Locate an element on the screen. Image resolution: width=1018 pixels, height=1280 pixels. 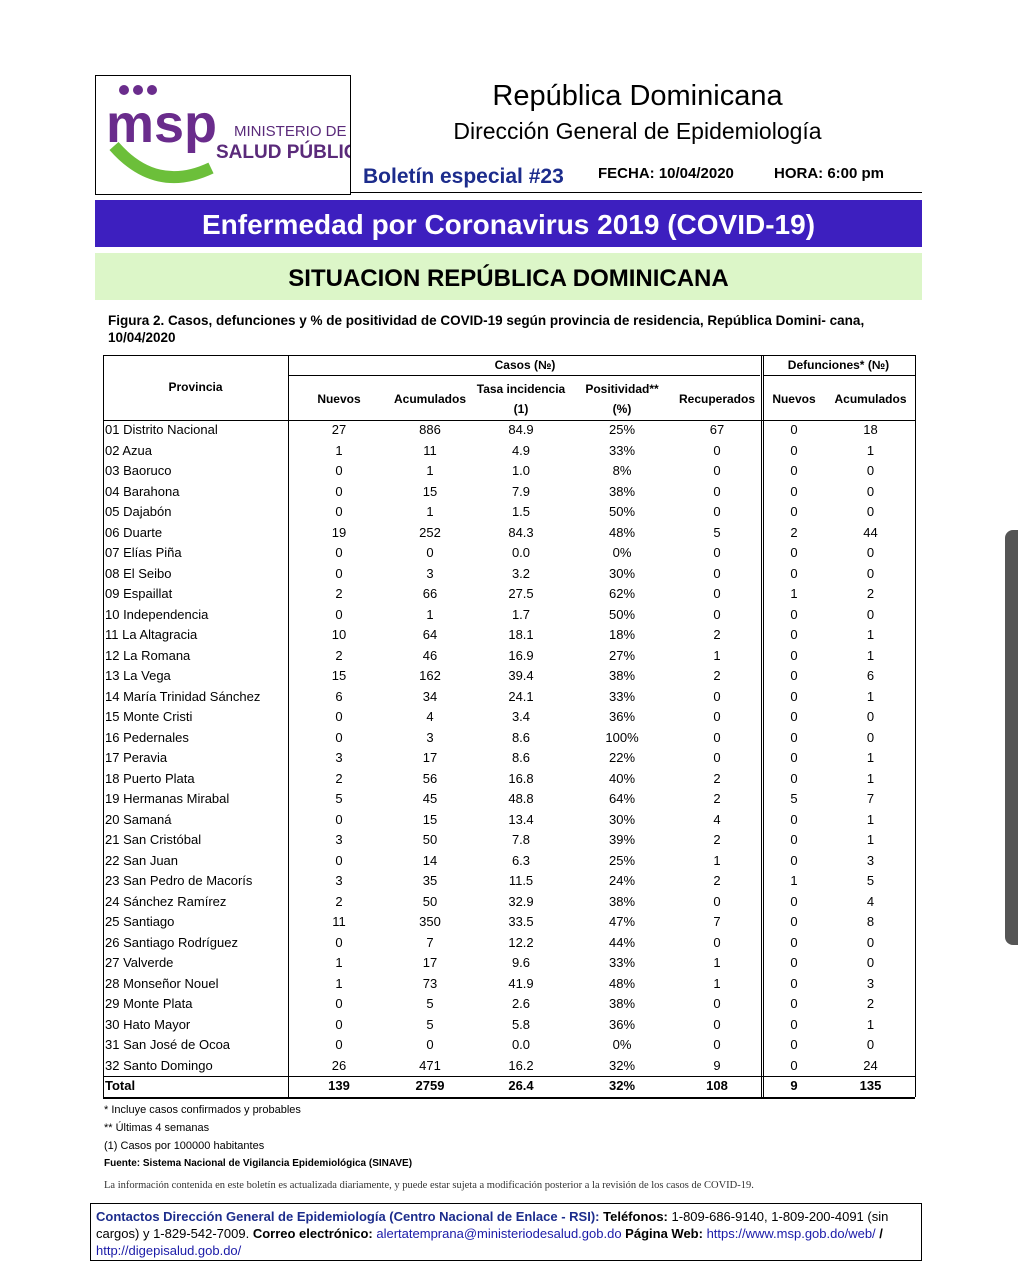
province: 20 Samaná is located at coordinates (138, 819).